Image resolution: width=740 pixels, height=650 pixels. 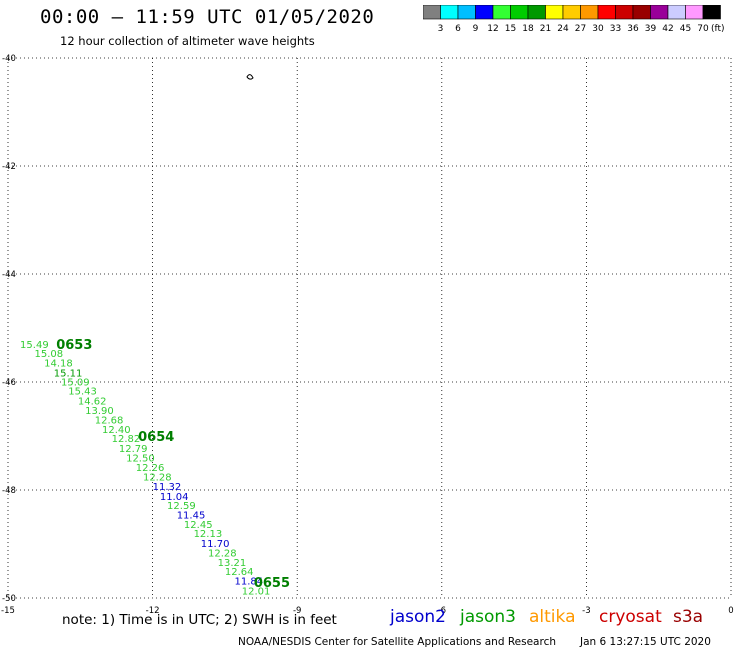 I want to click on wave-height-label: 14.62, so click(x=92, y=401).